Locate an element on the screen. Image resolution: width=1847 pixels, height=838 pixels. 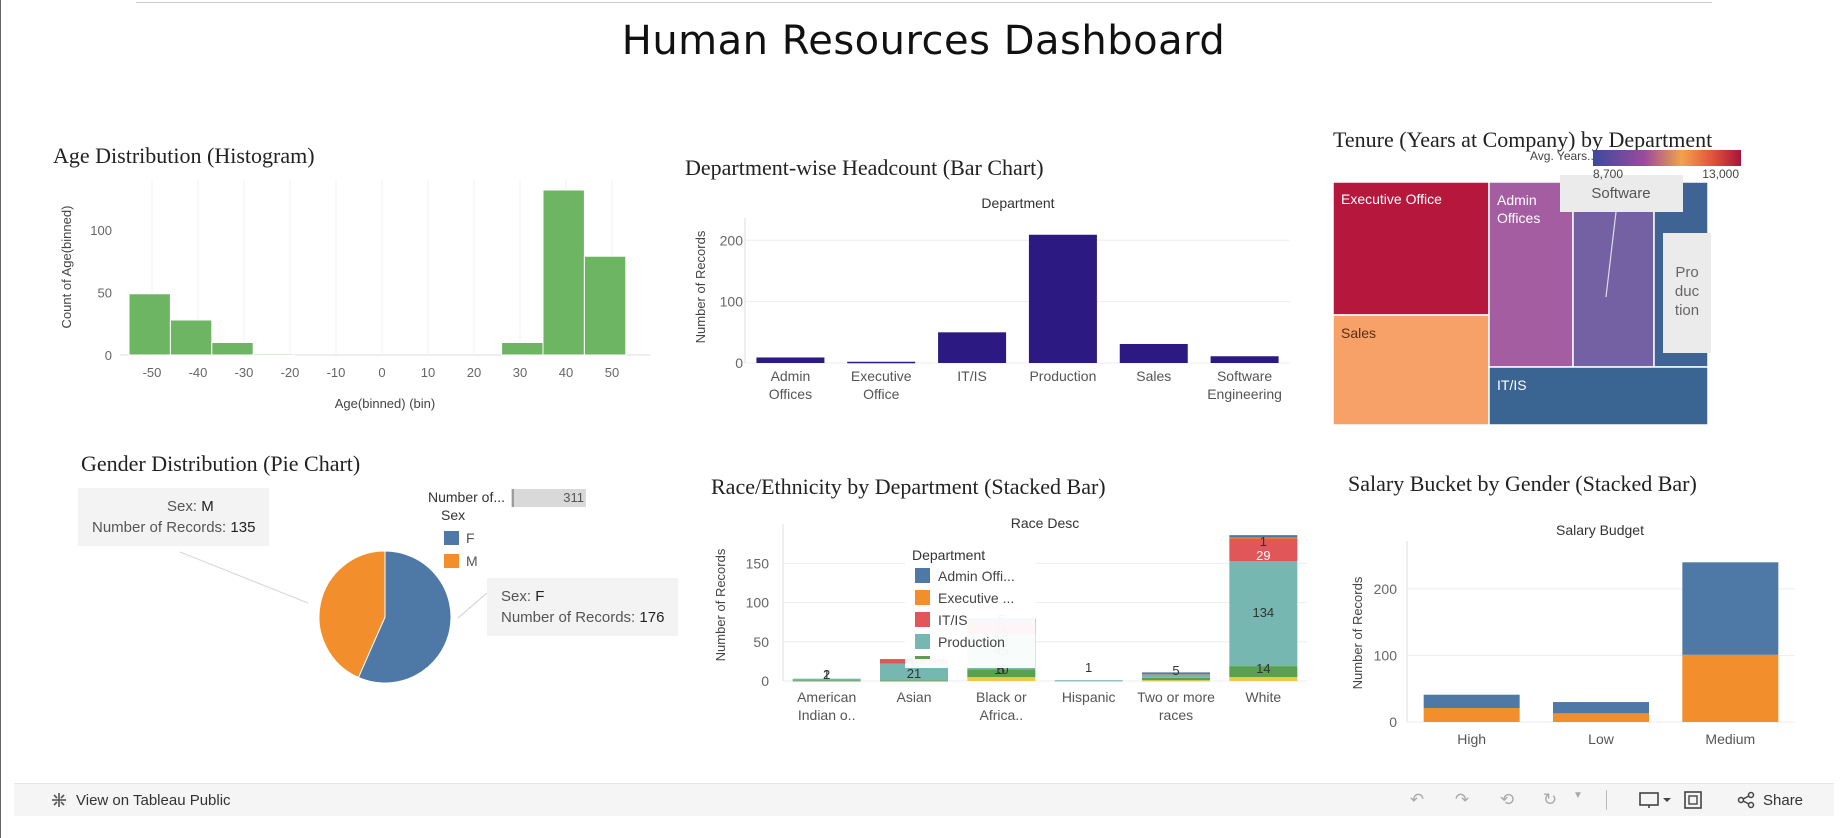
tooltip-female-sex-value: F is located at coordinates (540, 596).